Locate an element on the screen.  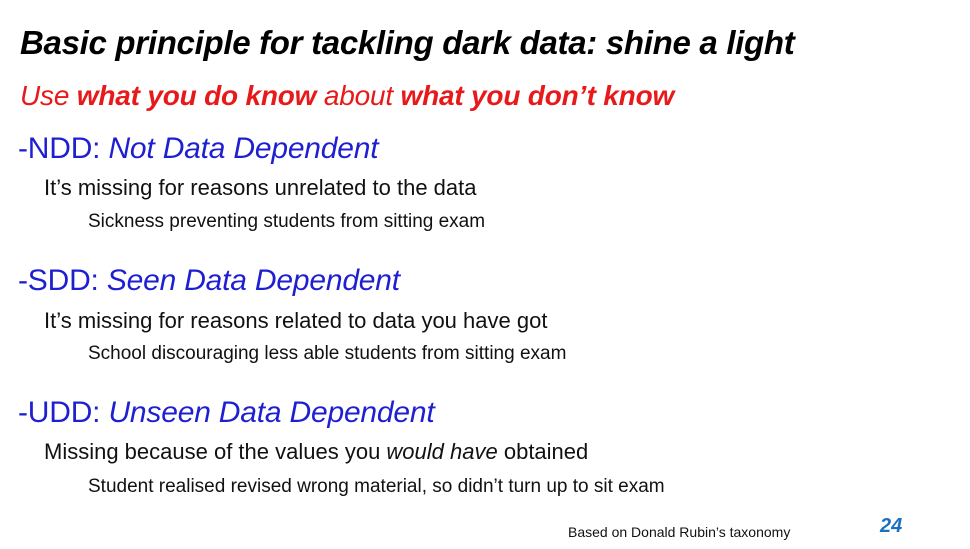
page-number: 24 is located at coordinates (891, 526).